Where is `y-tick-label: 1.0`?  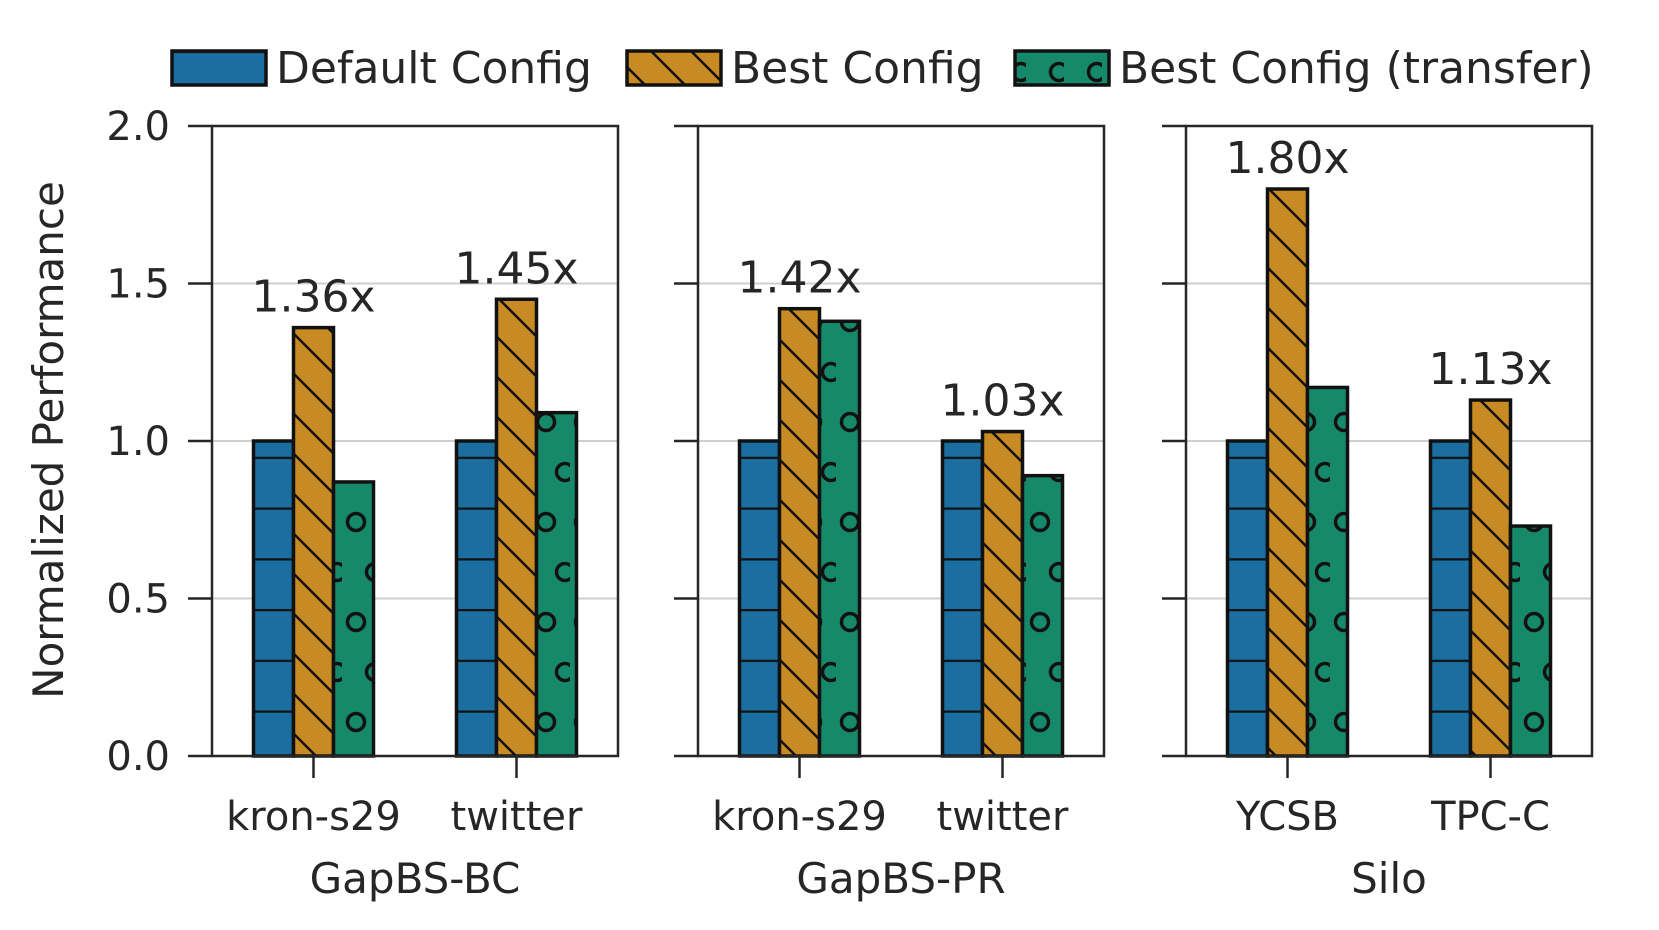 y-tick-label: 1.0 is located at coordinates (138, 442).